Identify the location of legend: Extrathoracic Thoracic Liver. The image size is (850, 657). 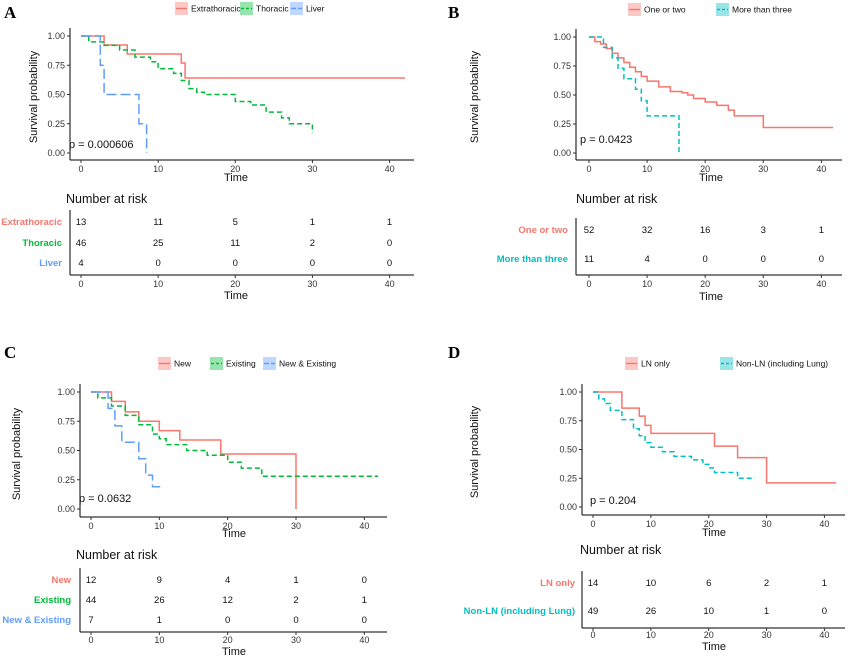
(250, 8).